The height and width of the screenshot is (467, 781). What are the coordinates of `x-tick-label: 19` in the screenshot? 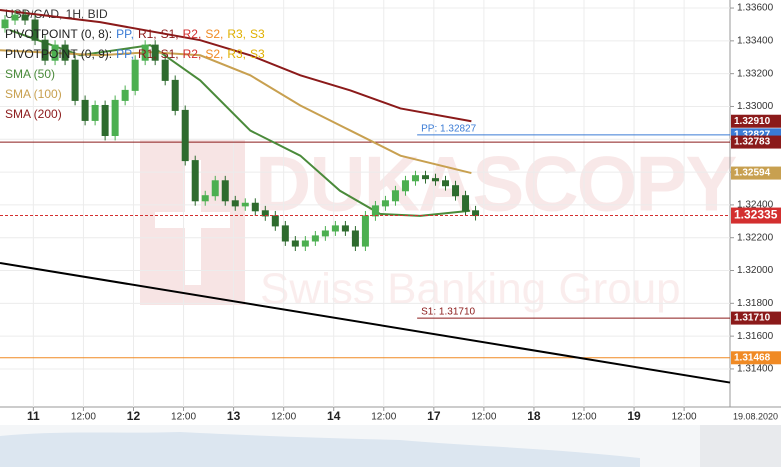 It's located at (634, 416).